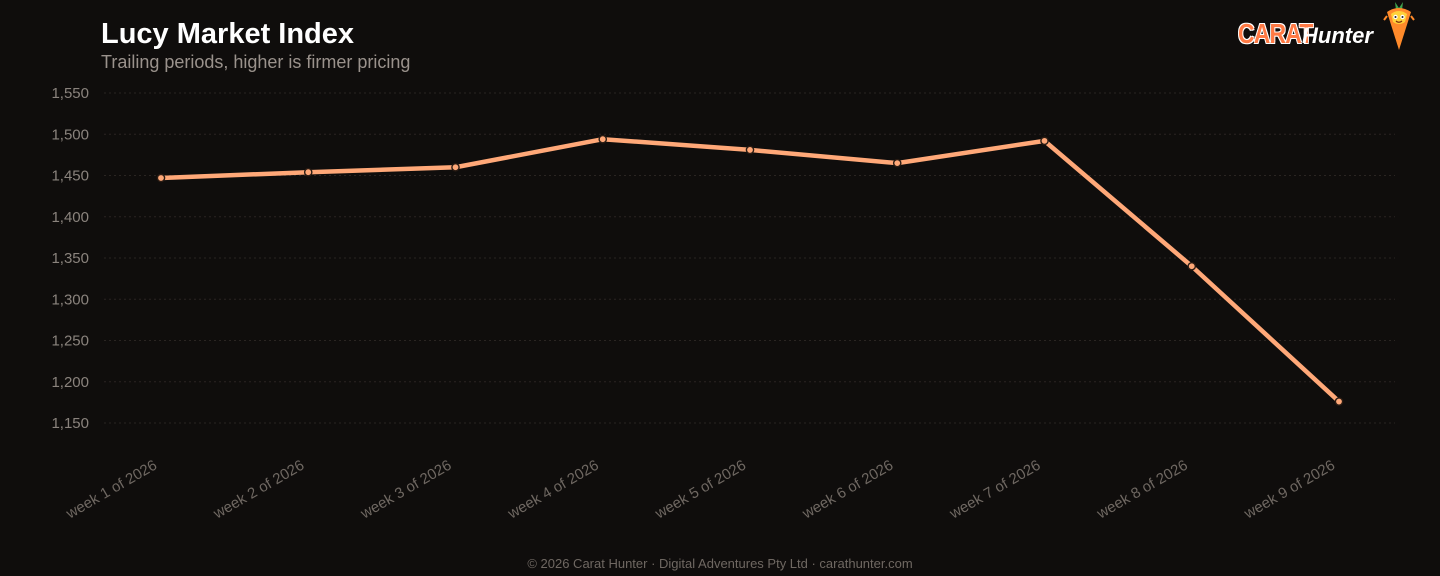 This screenshot has height=576, width=1440. What do you see at coordinates (1275, 33) in the screenshot?
I see `logo-wordmark-carat: CARAT` at bounding box center [1275, 33].